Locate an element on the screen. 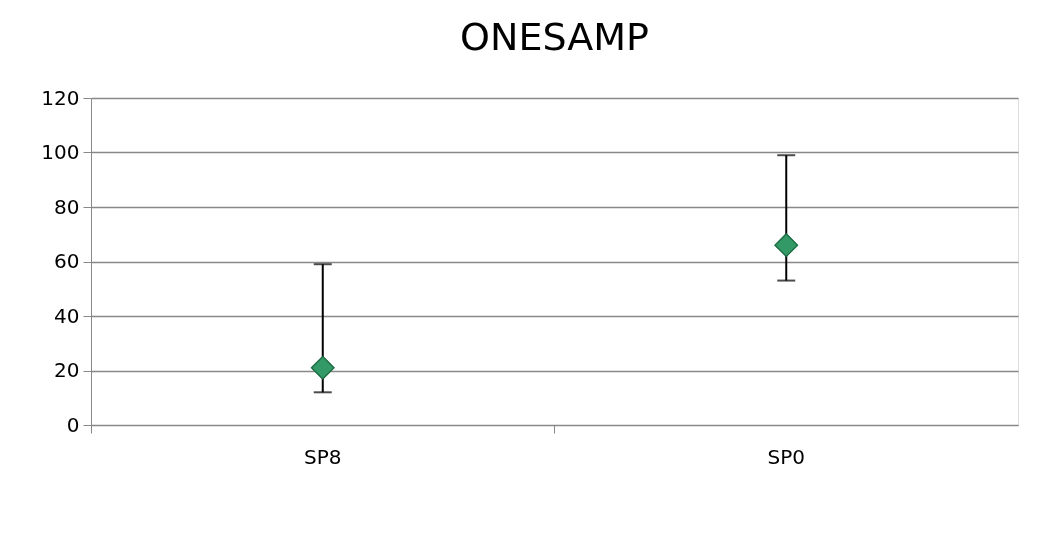  x-tick-label: SP8 is located at coordinates (323, 456).